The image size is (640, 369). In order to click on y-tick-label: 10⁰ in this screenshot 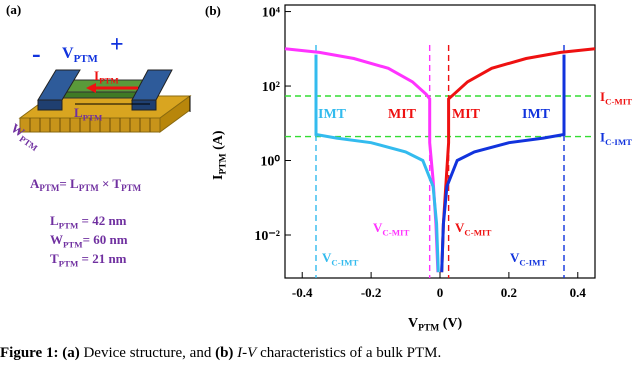, I will do `click(270, 162)`.